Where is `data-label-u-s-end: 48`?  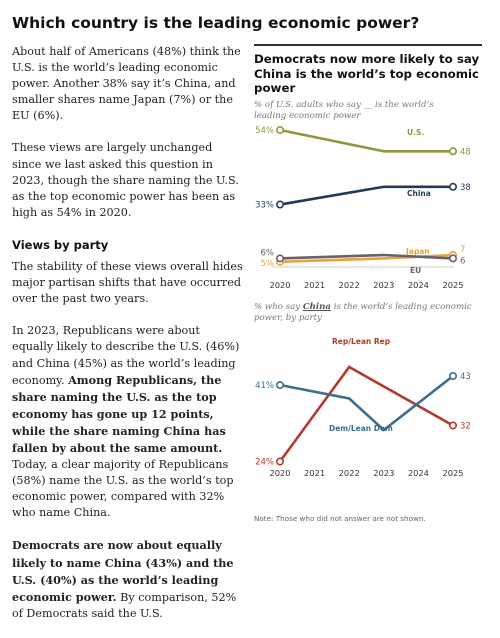
data-label-u-s-end: 48 is located at coordinates (465, 152).